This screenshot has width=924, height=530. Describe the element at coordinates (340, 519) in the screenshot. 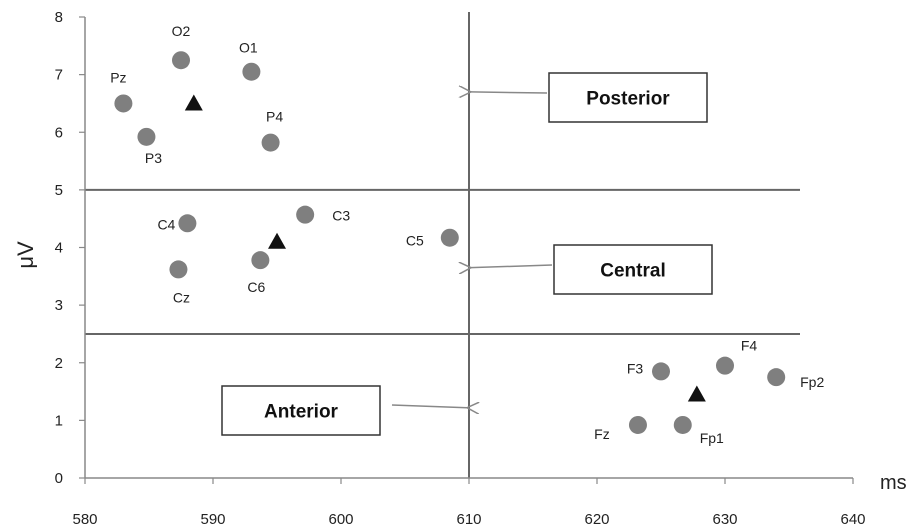

I see `x-tick-label: 600` at that location.